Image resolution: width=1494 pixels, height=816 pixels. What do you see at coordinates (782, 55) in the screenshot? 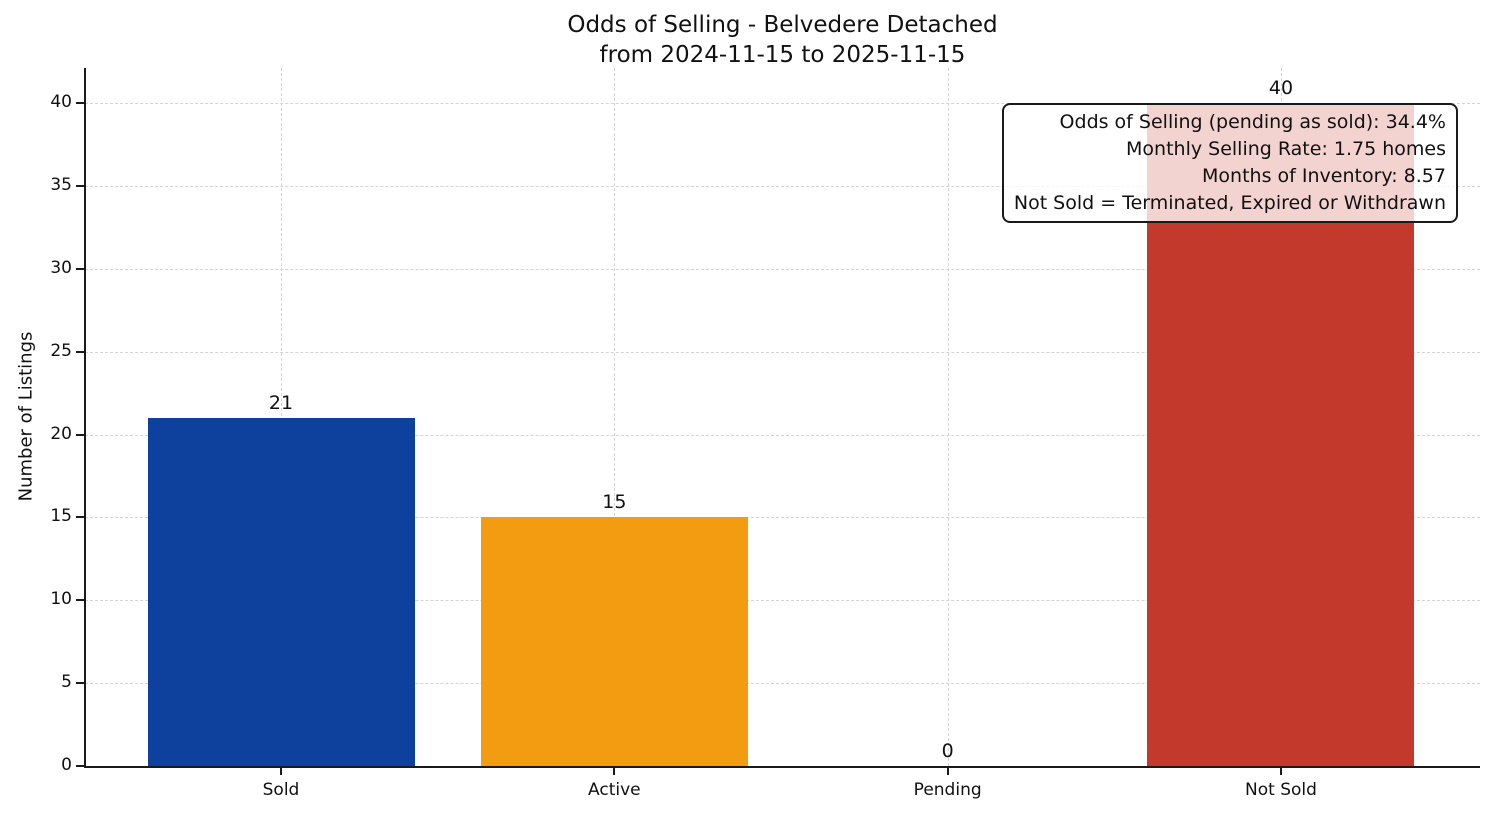
I see `chart-title-line2: from 2024-11-15 to 2025-11-15` at bounding box center [782, 55].